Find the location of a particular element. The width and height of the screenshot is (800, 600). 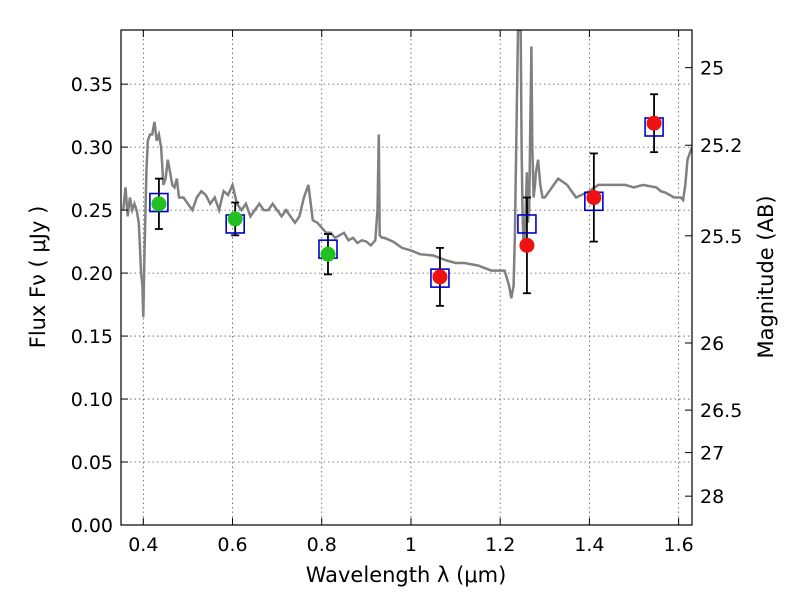

y-tick-label: 0.35 is located at coordinates (92, 85).